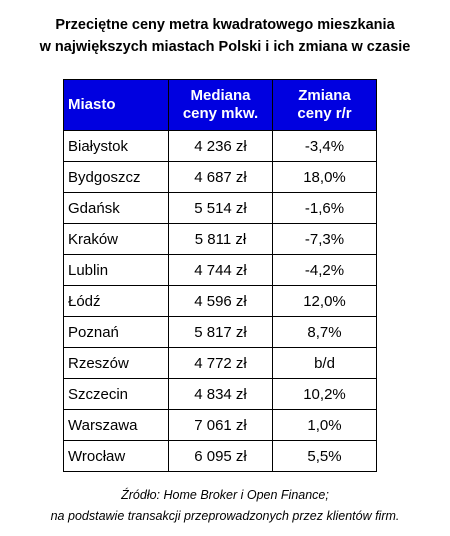  I want to click on table-row: Wrocław 6 095 zł 5,5%, so click(220, 456).